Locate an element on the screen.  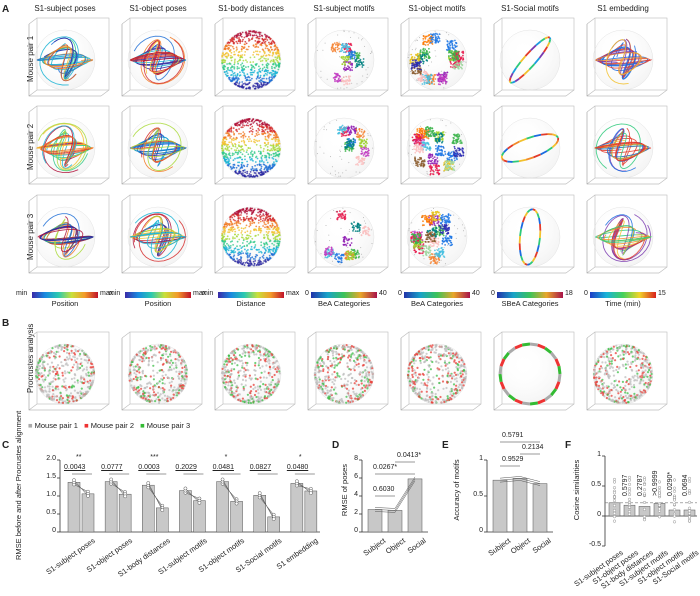
legend-item-pair-3: Mouse pair 3 is located at coordinates (168, 425).